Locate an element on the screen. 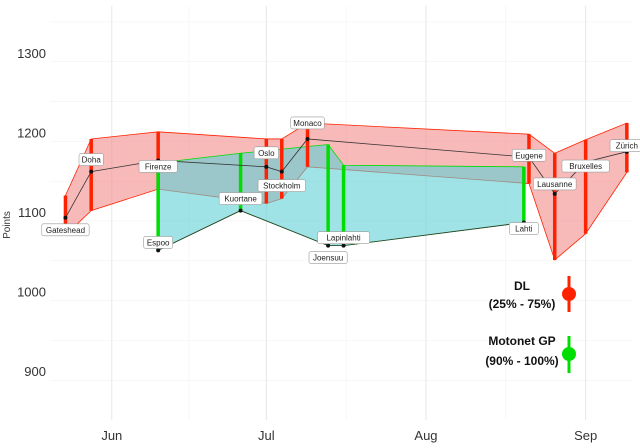 This screenshot has width=640, height=448. legend-motonet-range: (90% - 100%) is located at coordinates (521, 361).